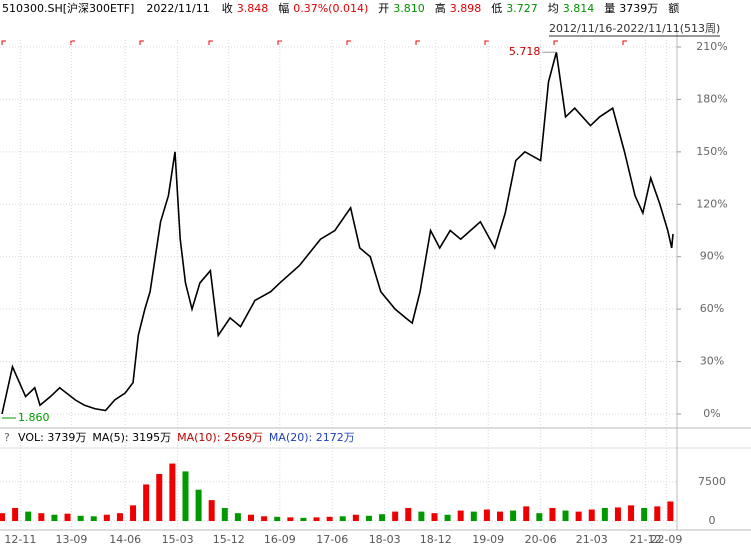 The height and width of the screenshot is (549, 751). What do you see at coordinates (409, 8) in the screenshot?
I see `header-value: 3.810` at bounding box center [409, 8].